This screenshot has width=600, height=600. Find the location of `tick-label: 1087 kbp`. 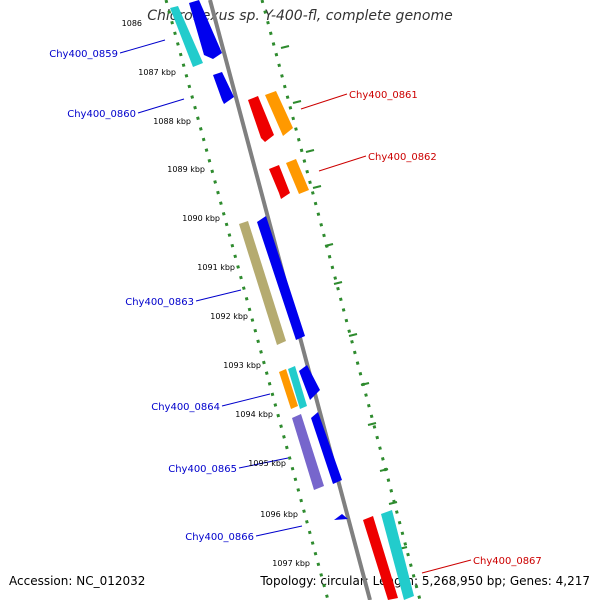

tick-label: 1087 kbp is located at coordinates (157, 72).